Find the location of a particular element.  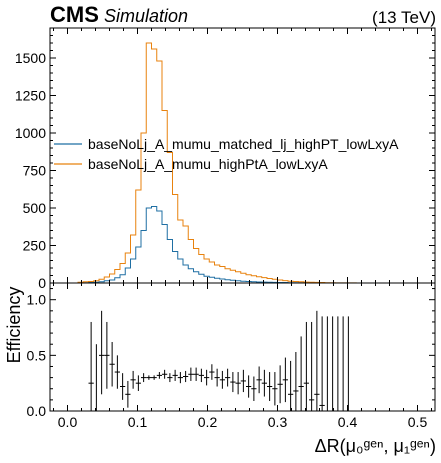

top-y-tick-label: 250 is located at coordinates (35, 246).